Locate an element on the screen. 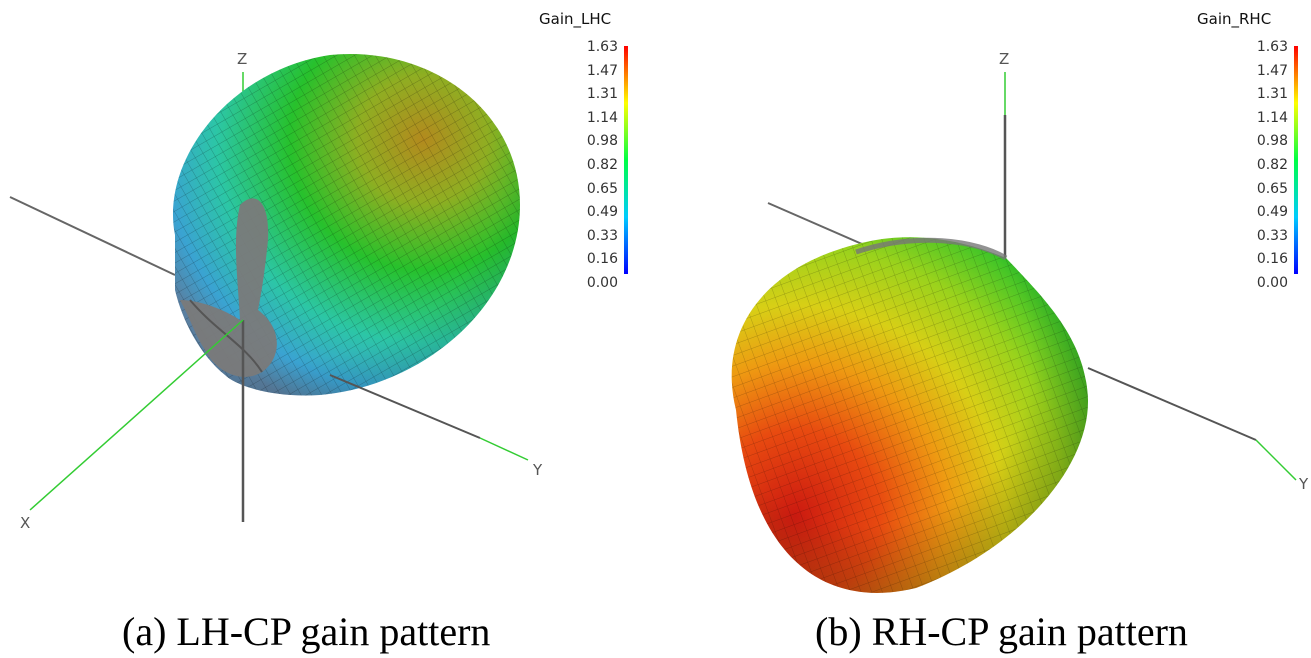  caption-a: (a) LH-CP gain pattern is located at coordinates (306, 631).